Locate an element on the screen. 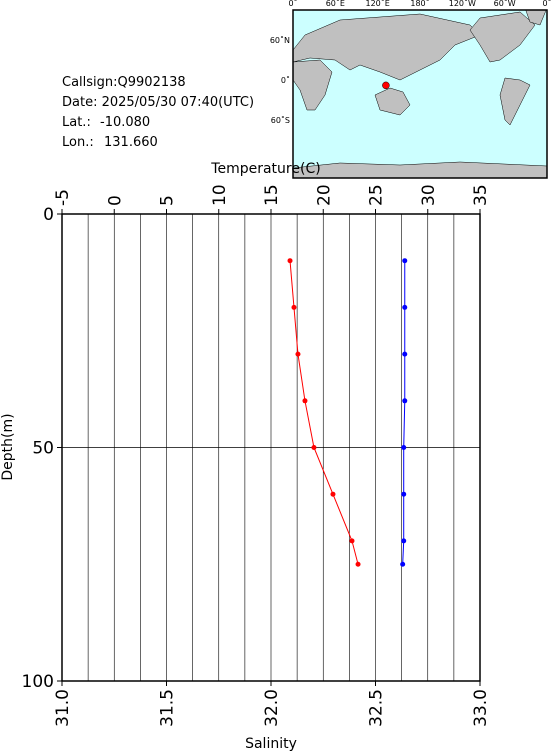  station-marker is located at coordinates (386, 85).